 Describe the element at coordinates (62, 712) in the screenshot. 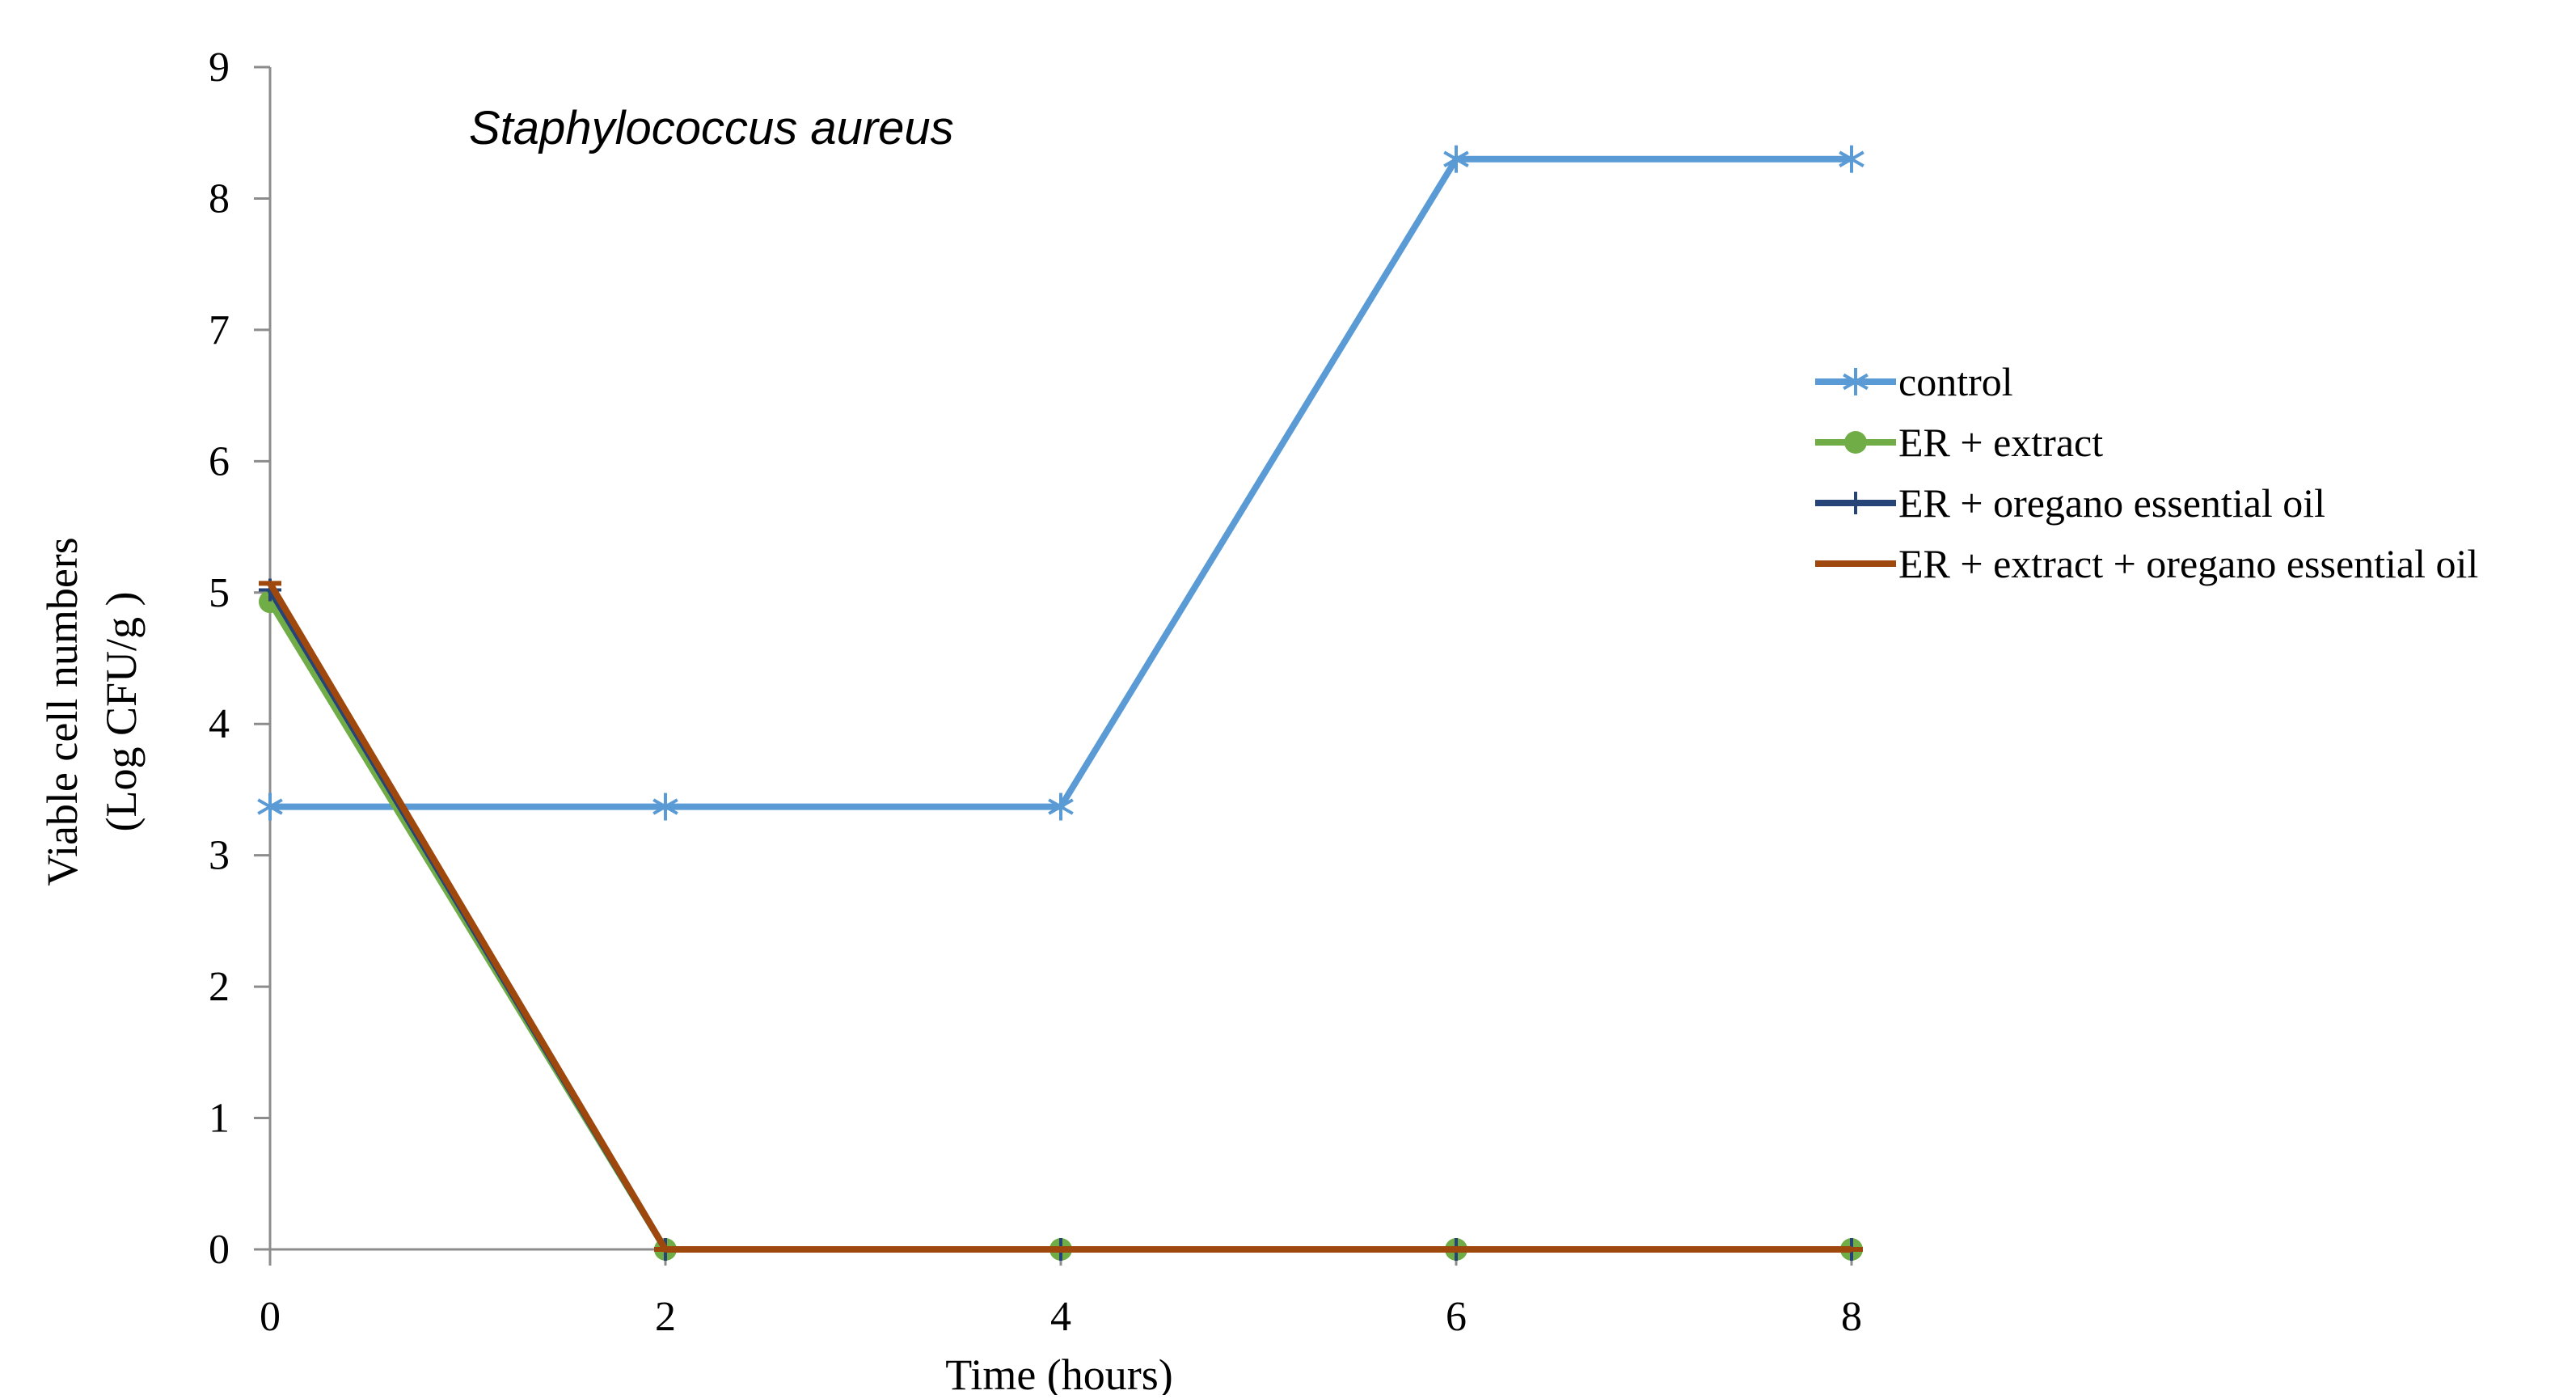

I see `y-axis-title: Viable cell numbers` at that location.